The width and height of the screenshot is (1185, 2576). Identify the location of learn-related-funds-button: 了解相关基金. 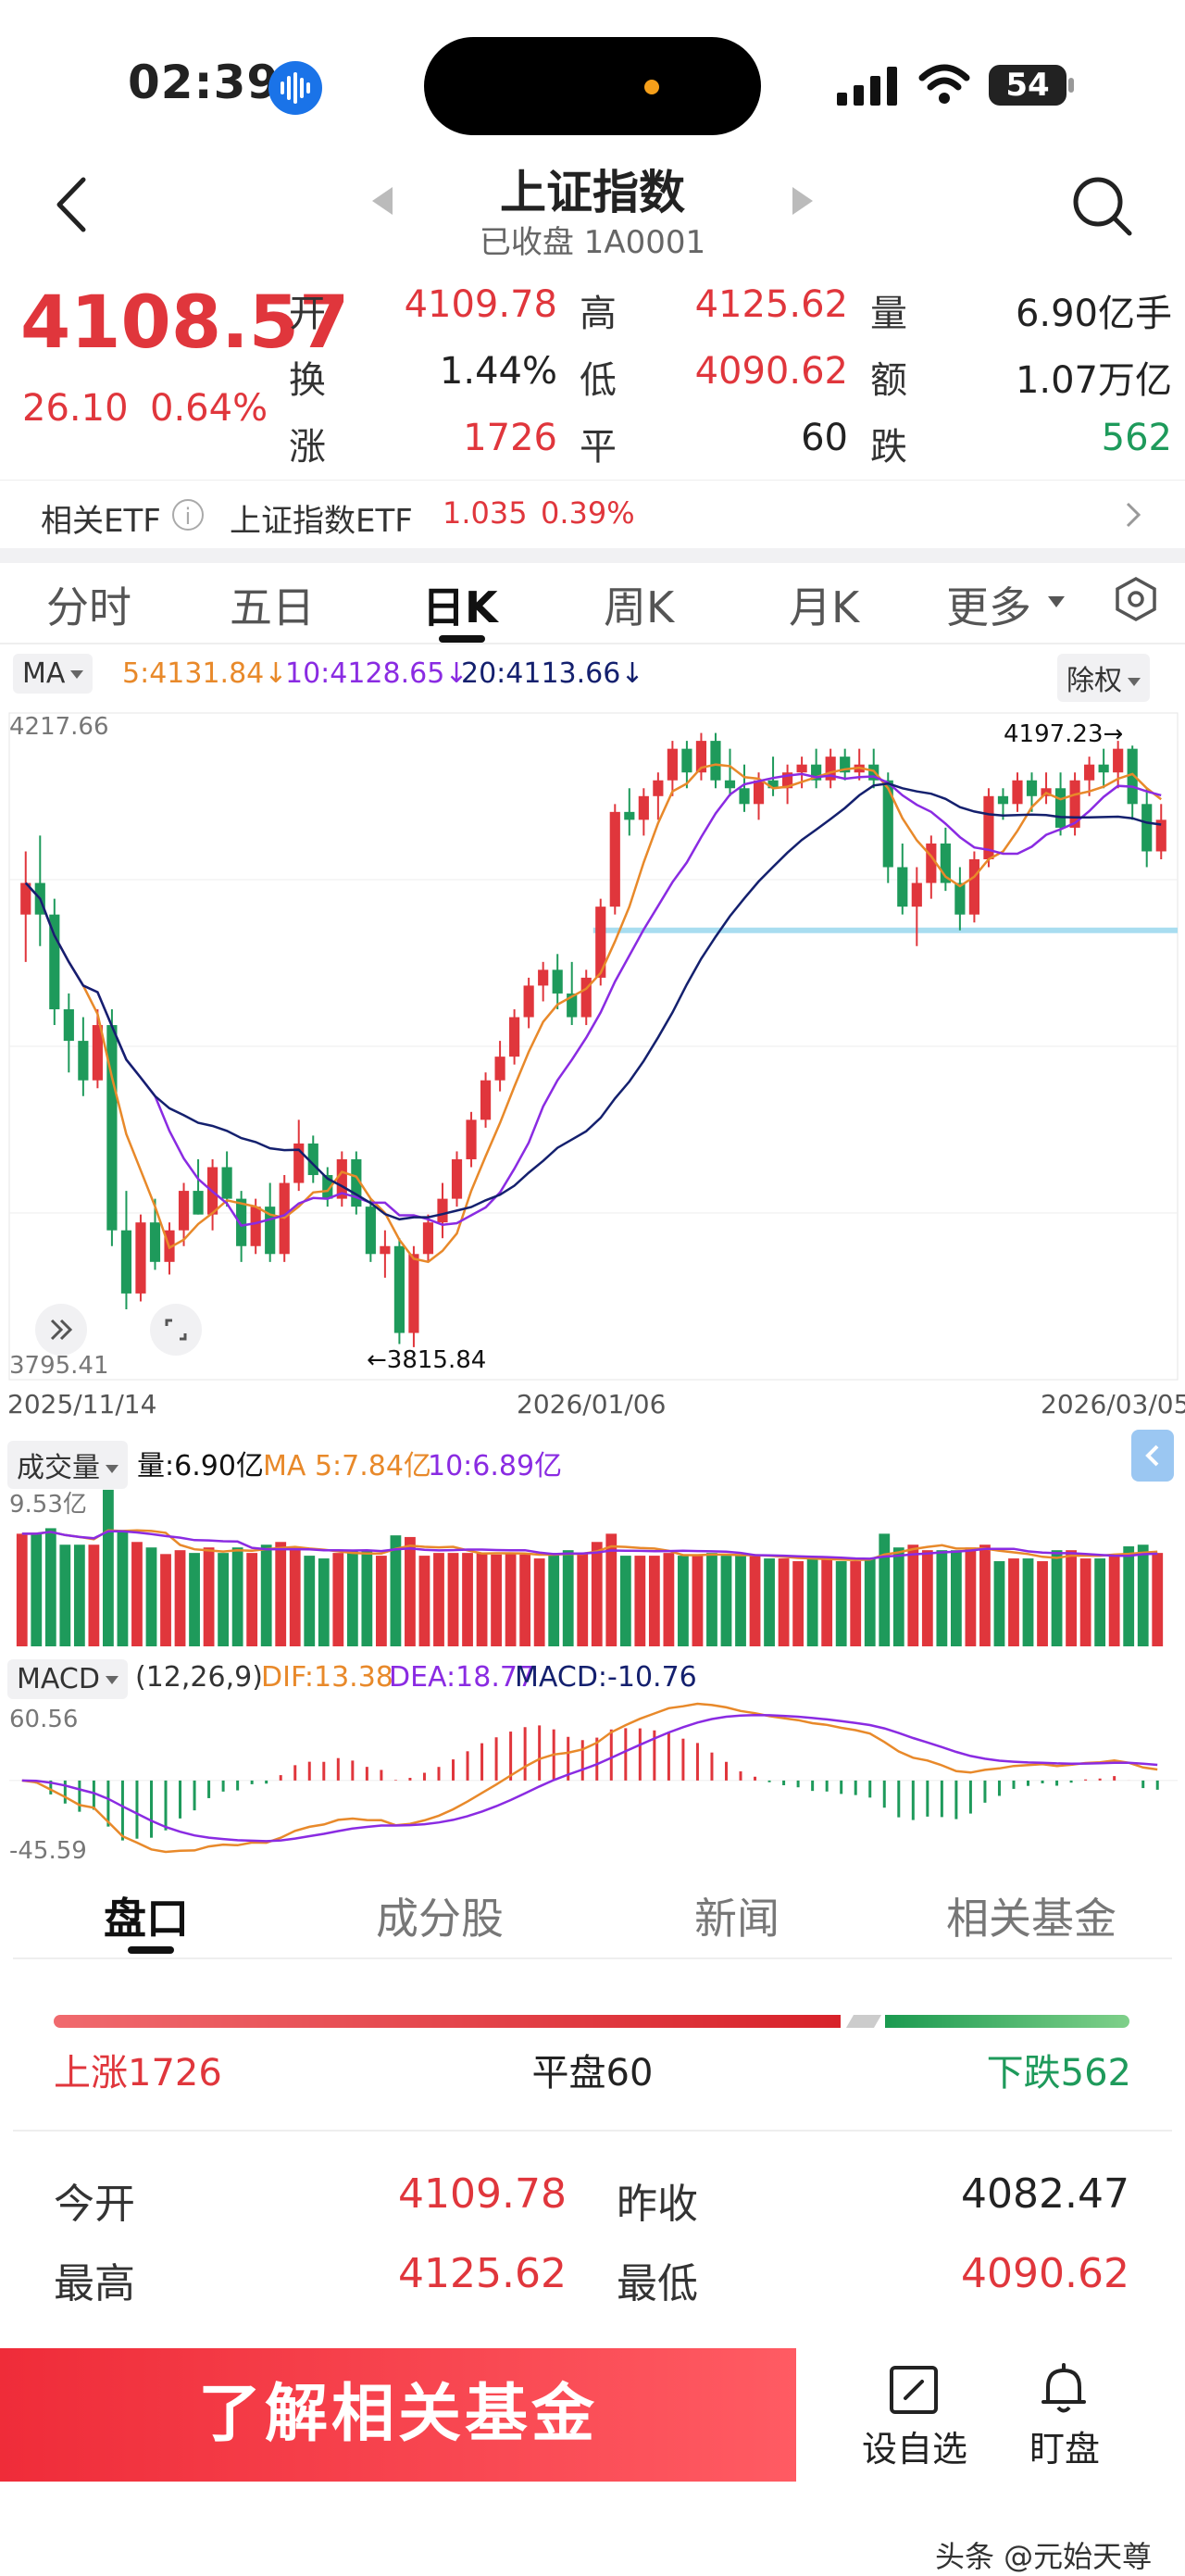
(398, 2415).